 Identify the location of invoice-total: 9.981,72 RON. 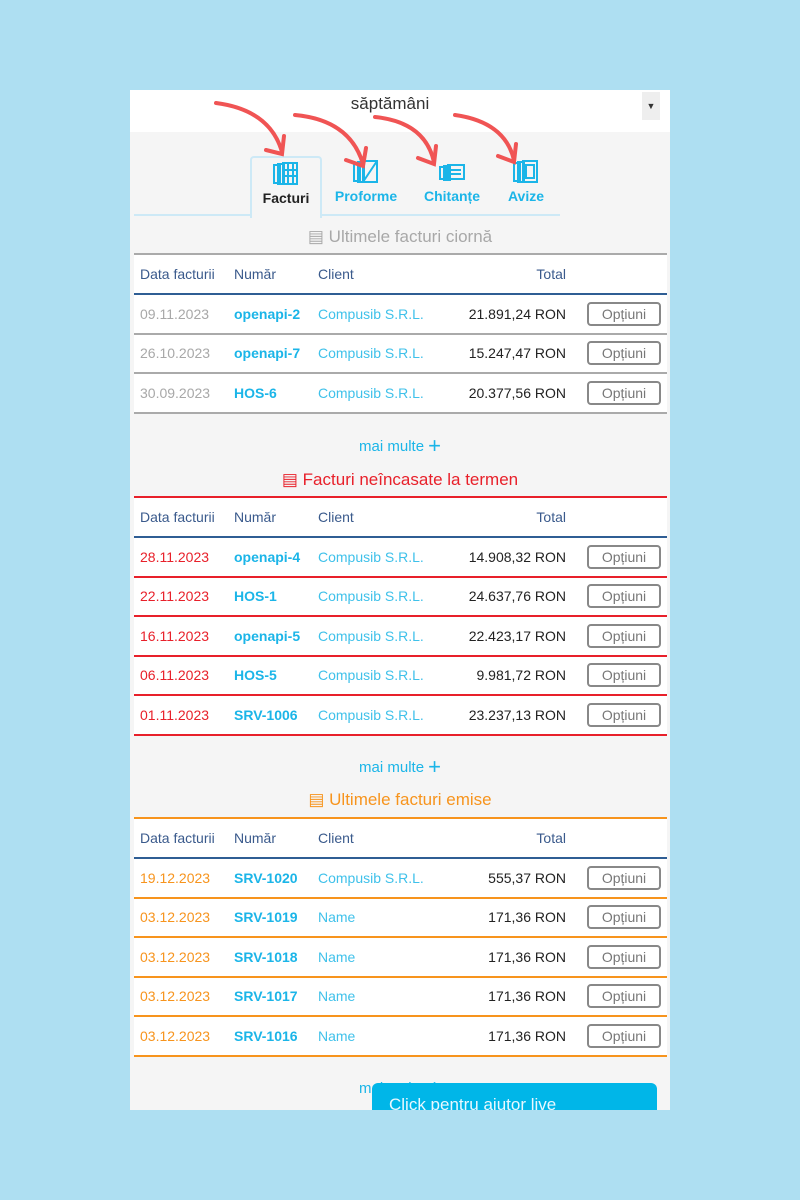
(521, 675).